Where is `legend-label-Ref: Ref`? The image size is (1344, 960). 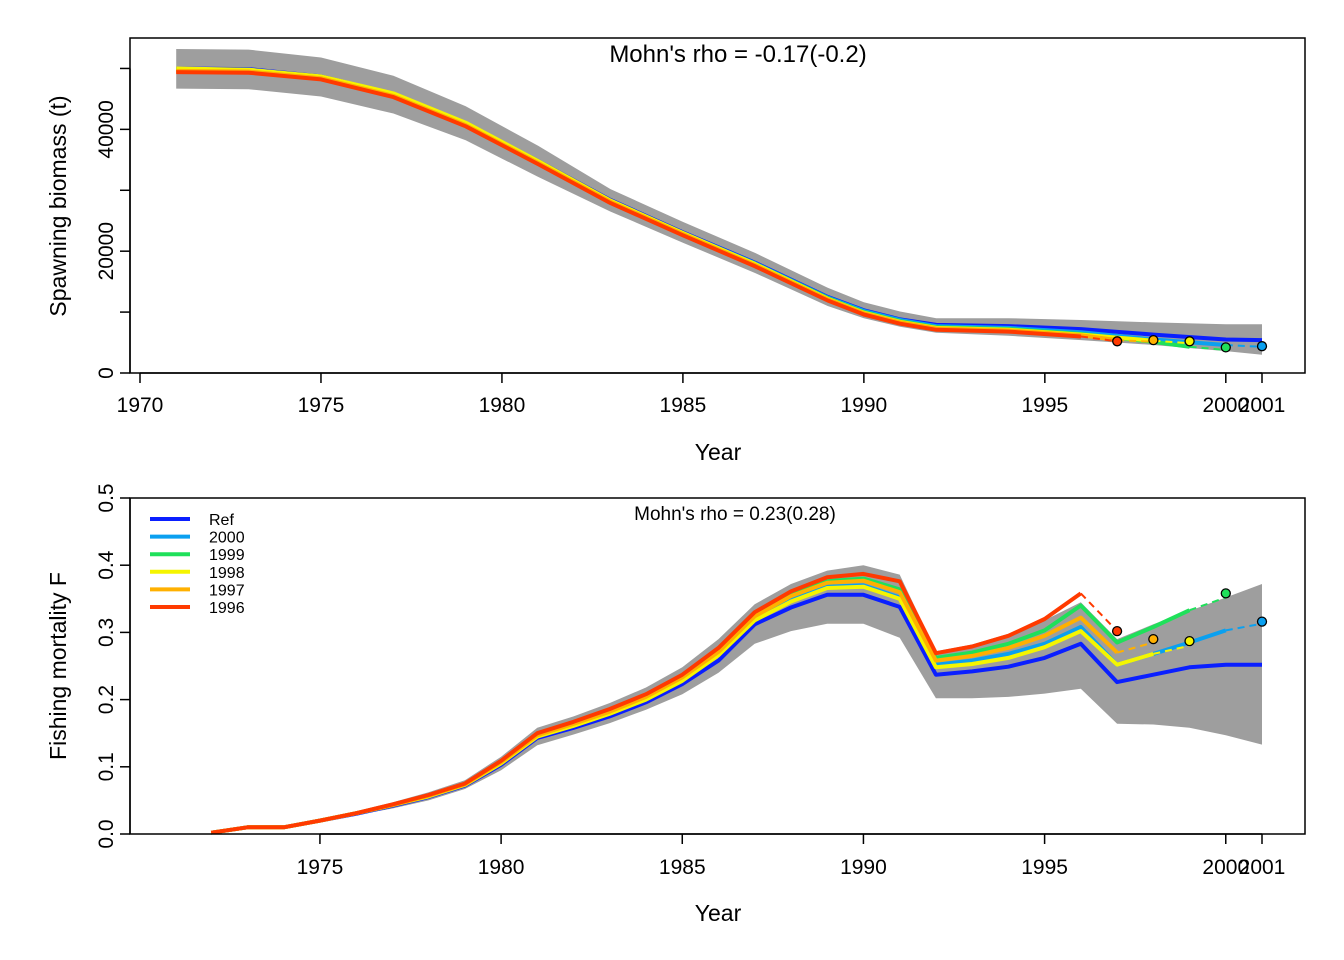 legend-label-Ref: Ref is located at coordinates (221, 520).